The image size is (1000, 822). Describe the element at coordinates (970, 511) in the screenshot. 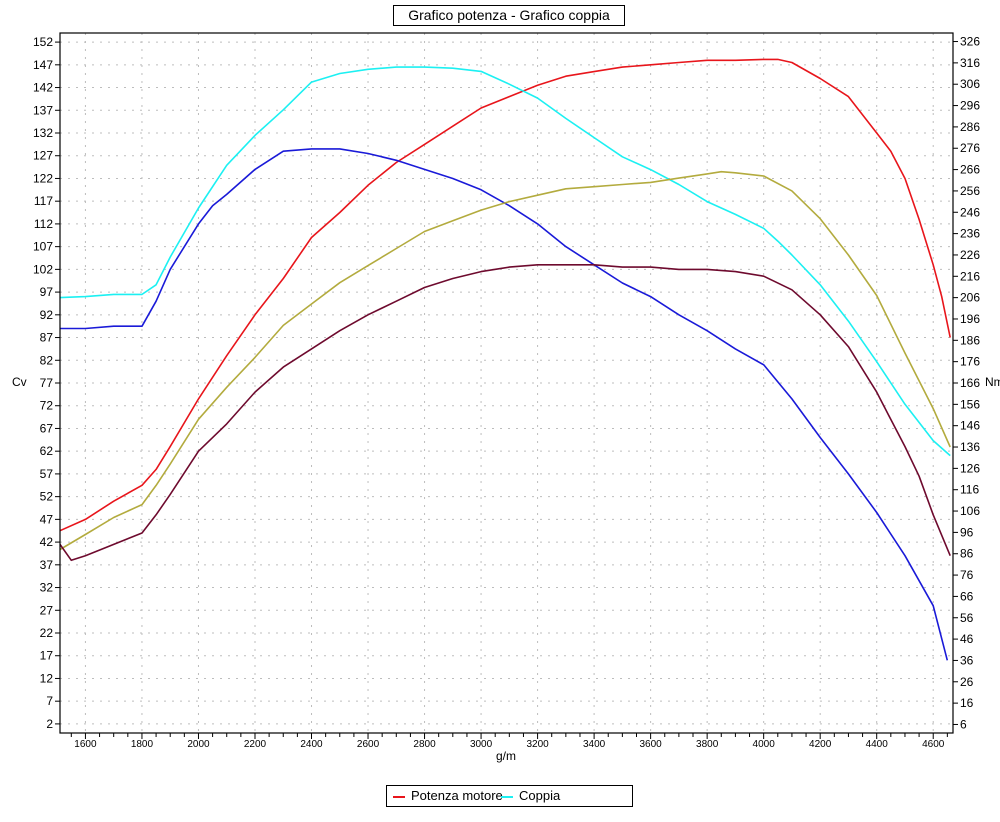

I see `y-right-tick-label: 106` at that location.